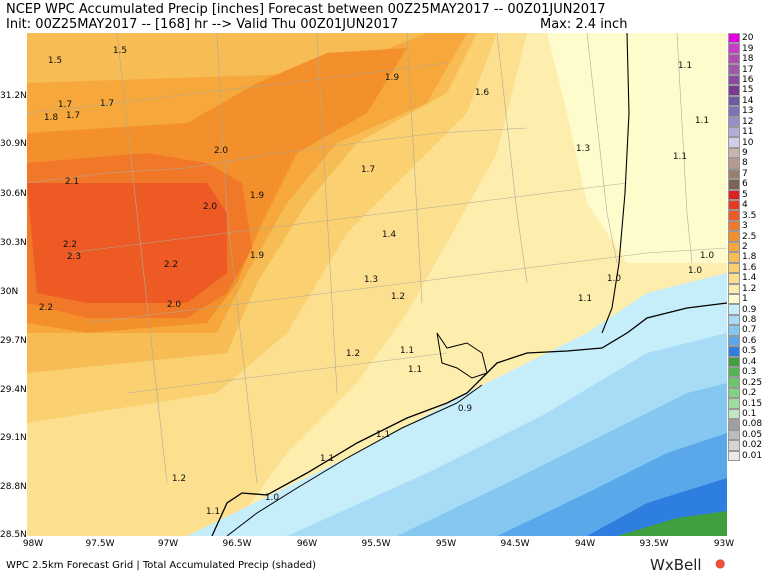 This screenshot has width=768, height=576. I want to click on legend-label: 0.25, so click(752, 382).